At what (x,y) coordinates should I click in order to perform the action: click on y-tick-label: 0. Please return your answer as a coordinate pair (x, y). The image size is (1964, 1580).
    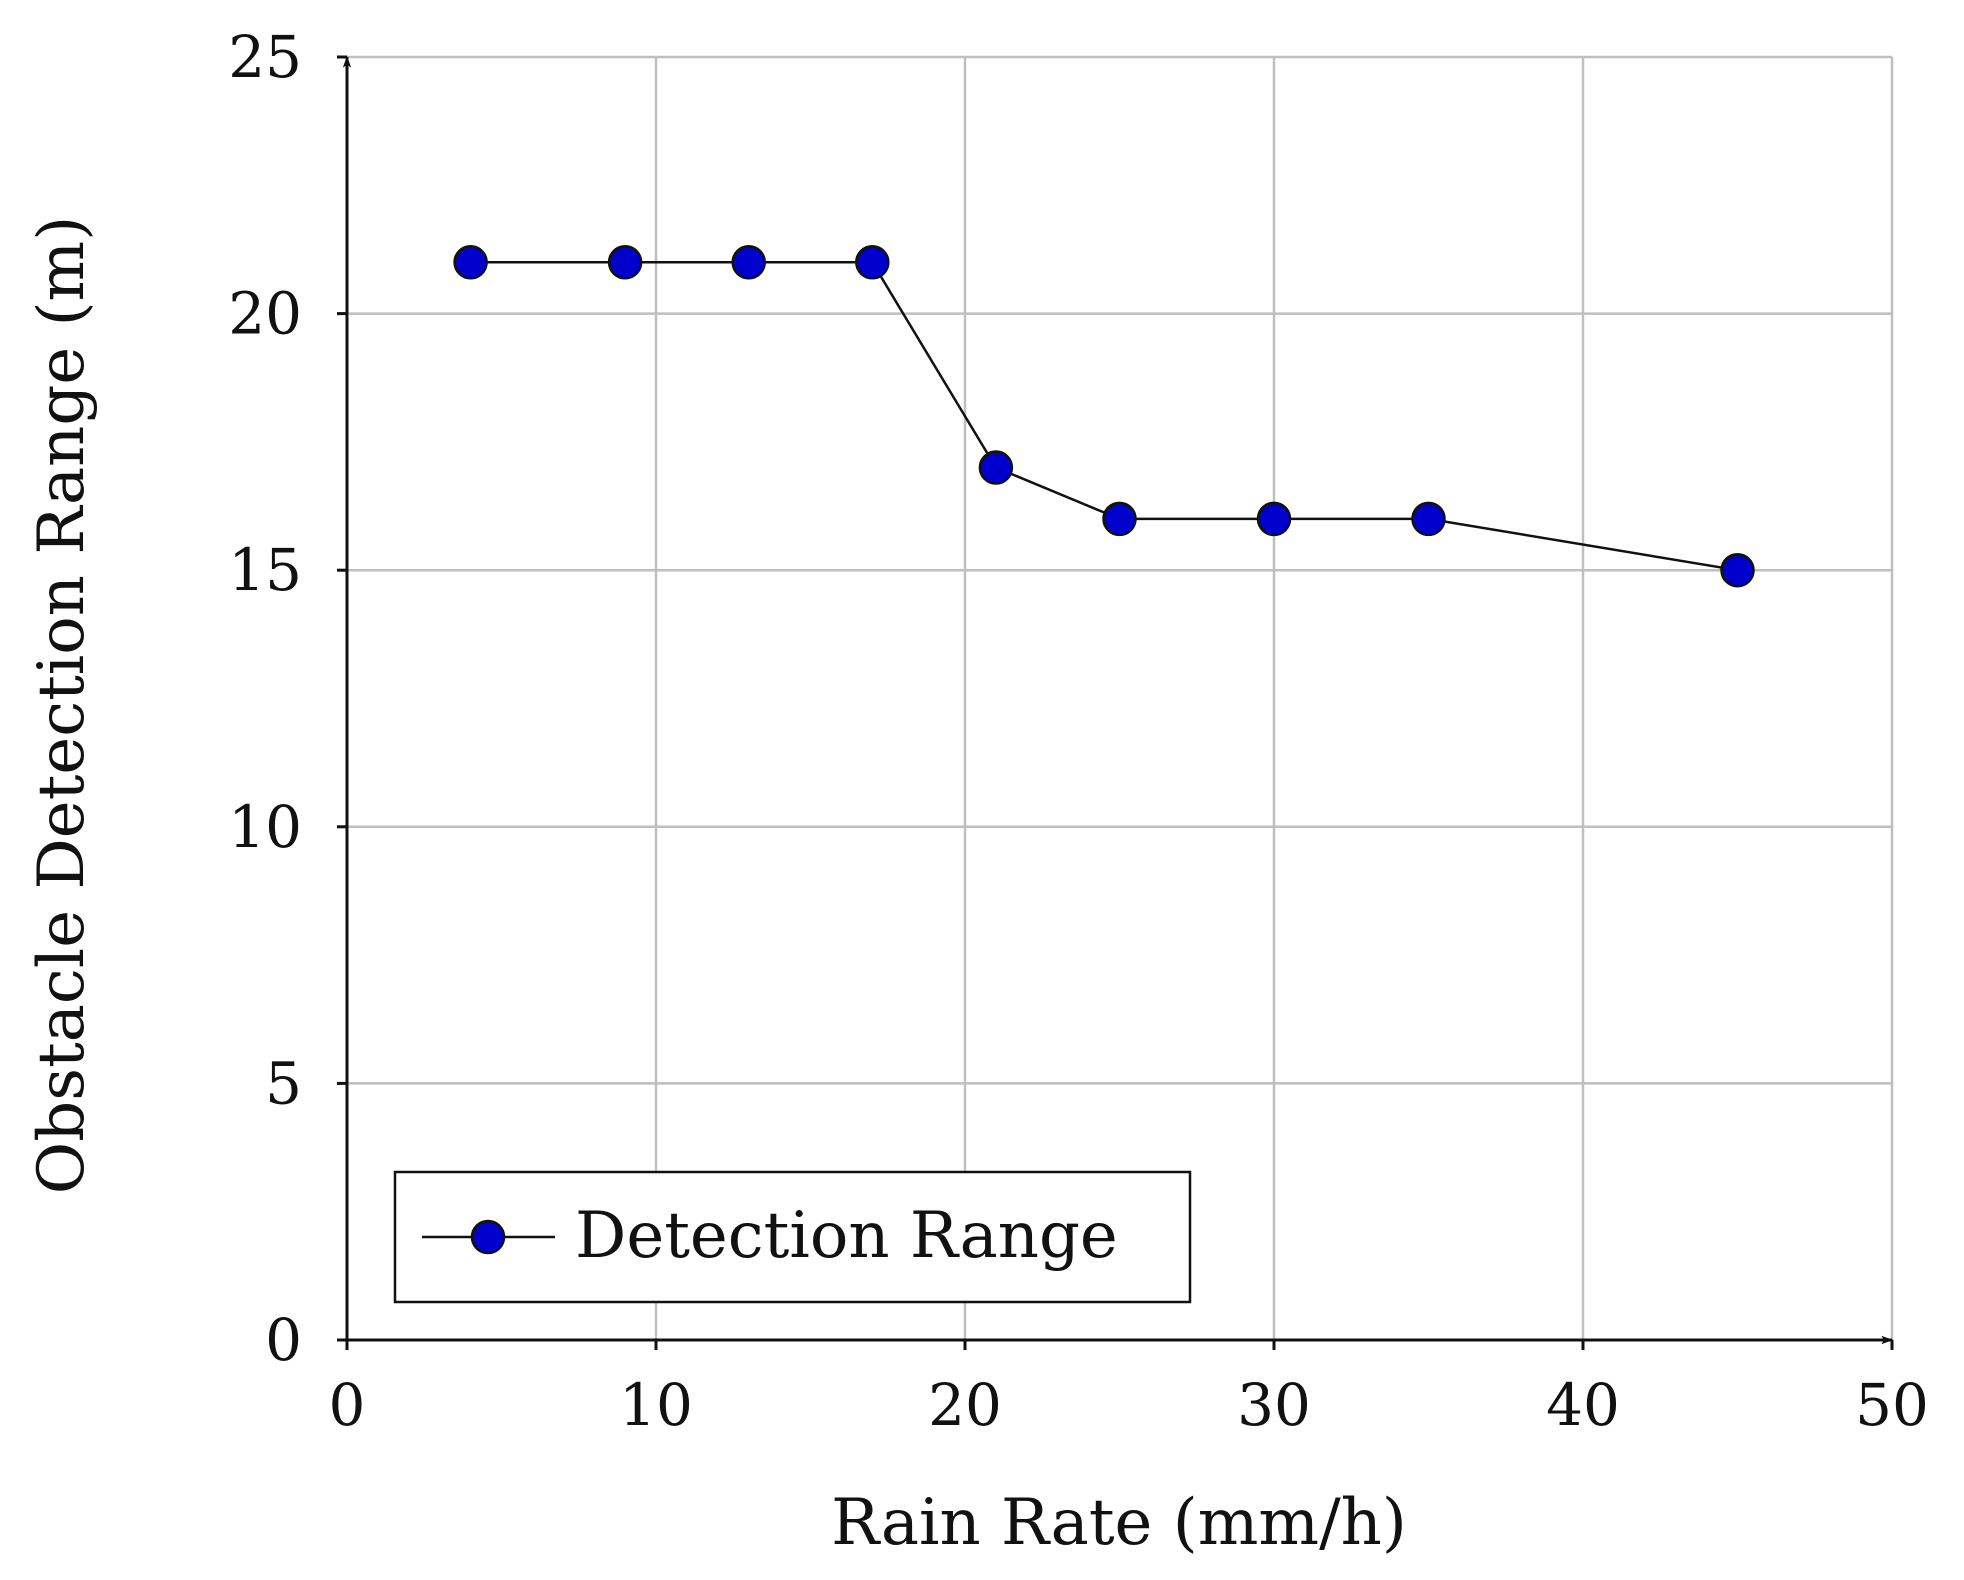
    Looking at the image, I should click on (283, 1340).